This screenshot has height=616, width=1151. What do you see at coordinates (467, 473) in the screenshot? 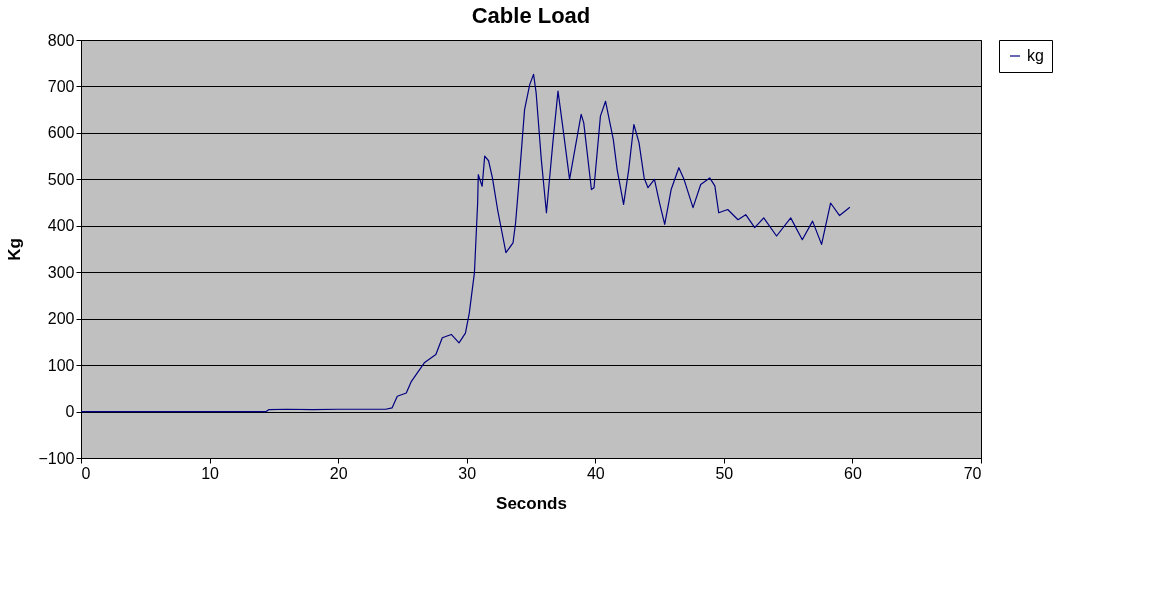
I see `x-tick-label: 30` at bounding box center [467, 473].